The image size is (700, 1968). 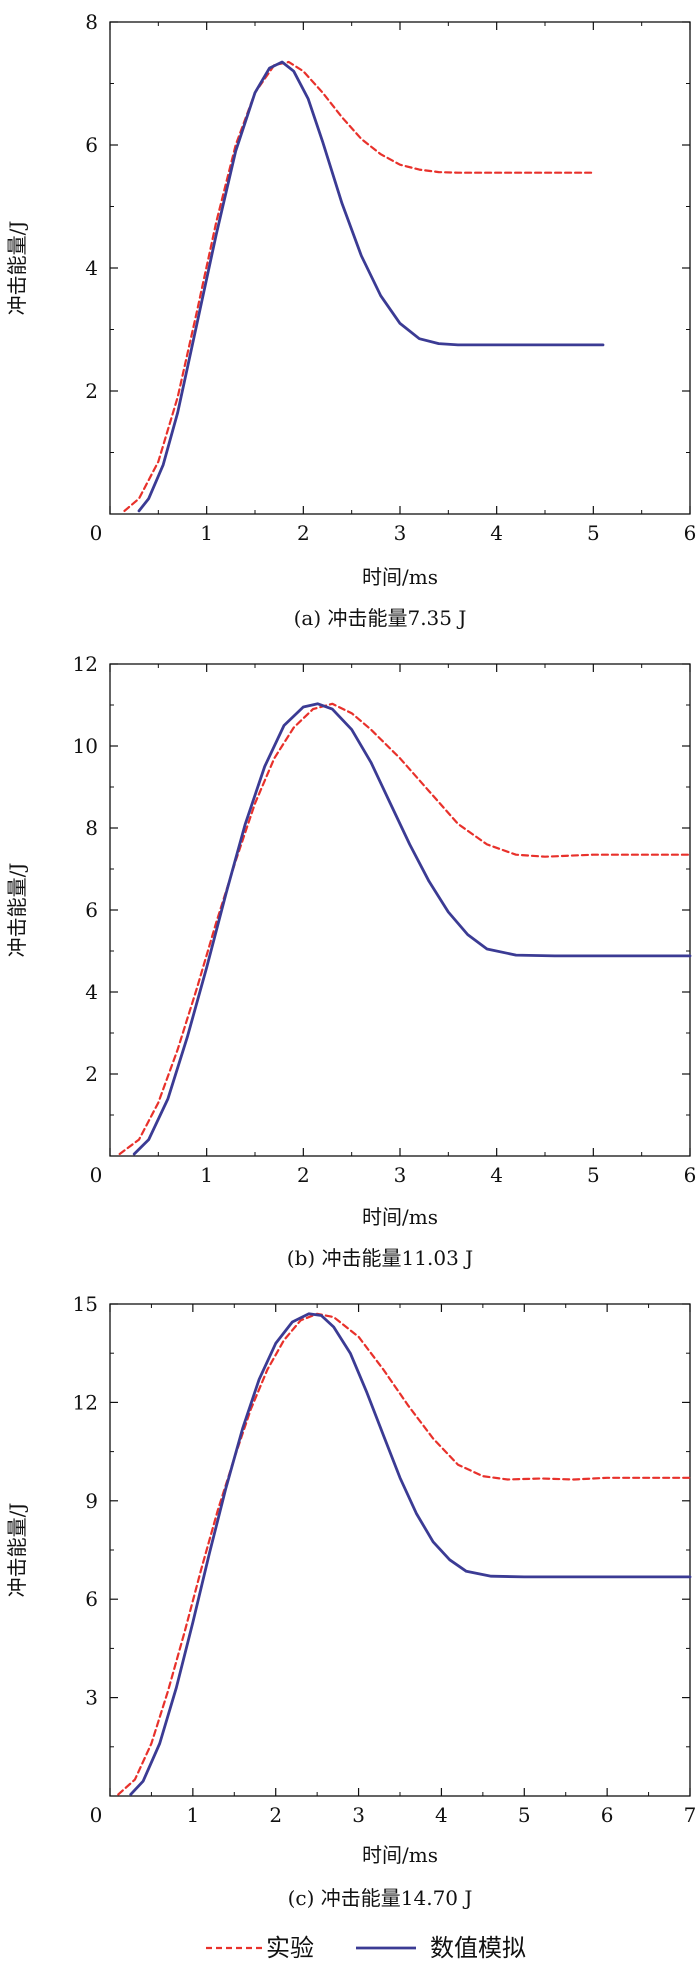 I want to click on x-tick-label: 7, so click(x=690, y=1815).